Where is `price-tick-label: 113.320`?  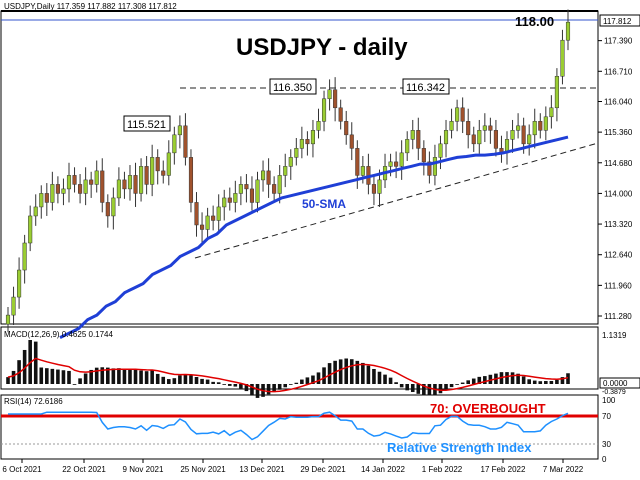 price-tick-label: 113.320 is located at coordinates (618, 224).